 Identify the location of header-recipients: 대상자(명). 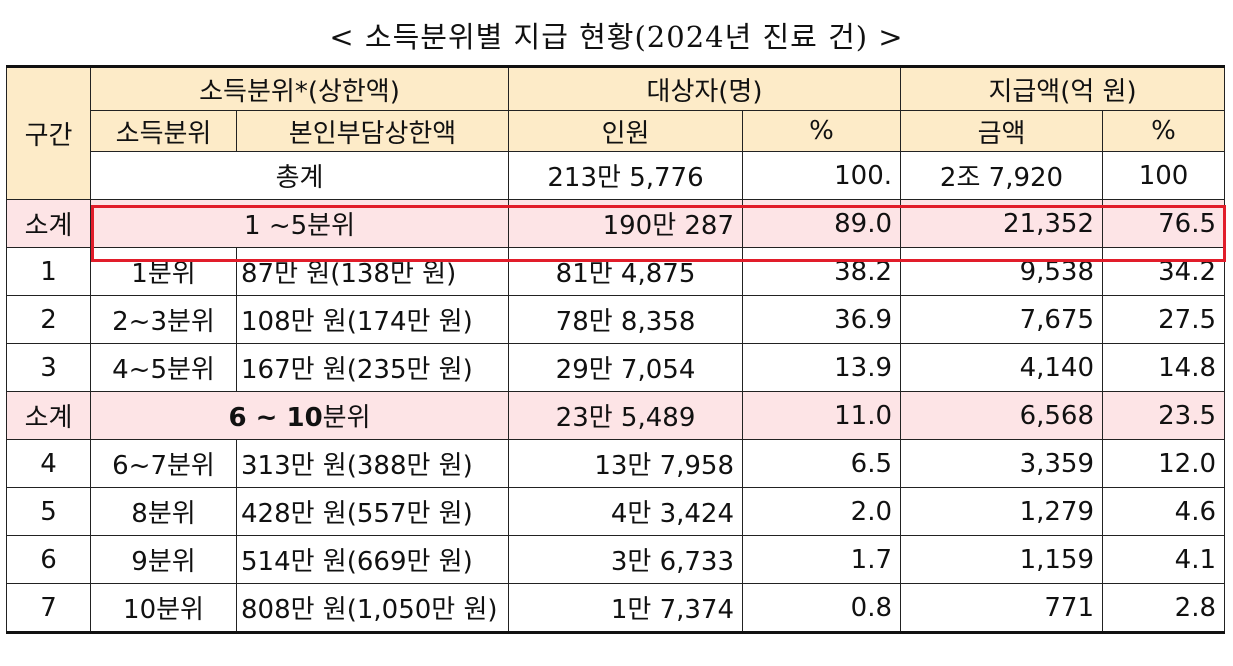
(705, 88).